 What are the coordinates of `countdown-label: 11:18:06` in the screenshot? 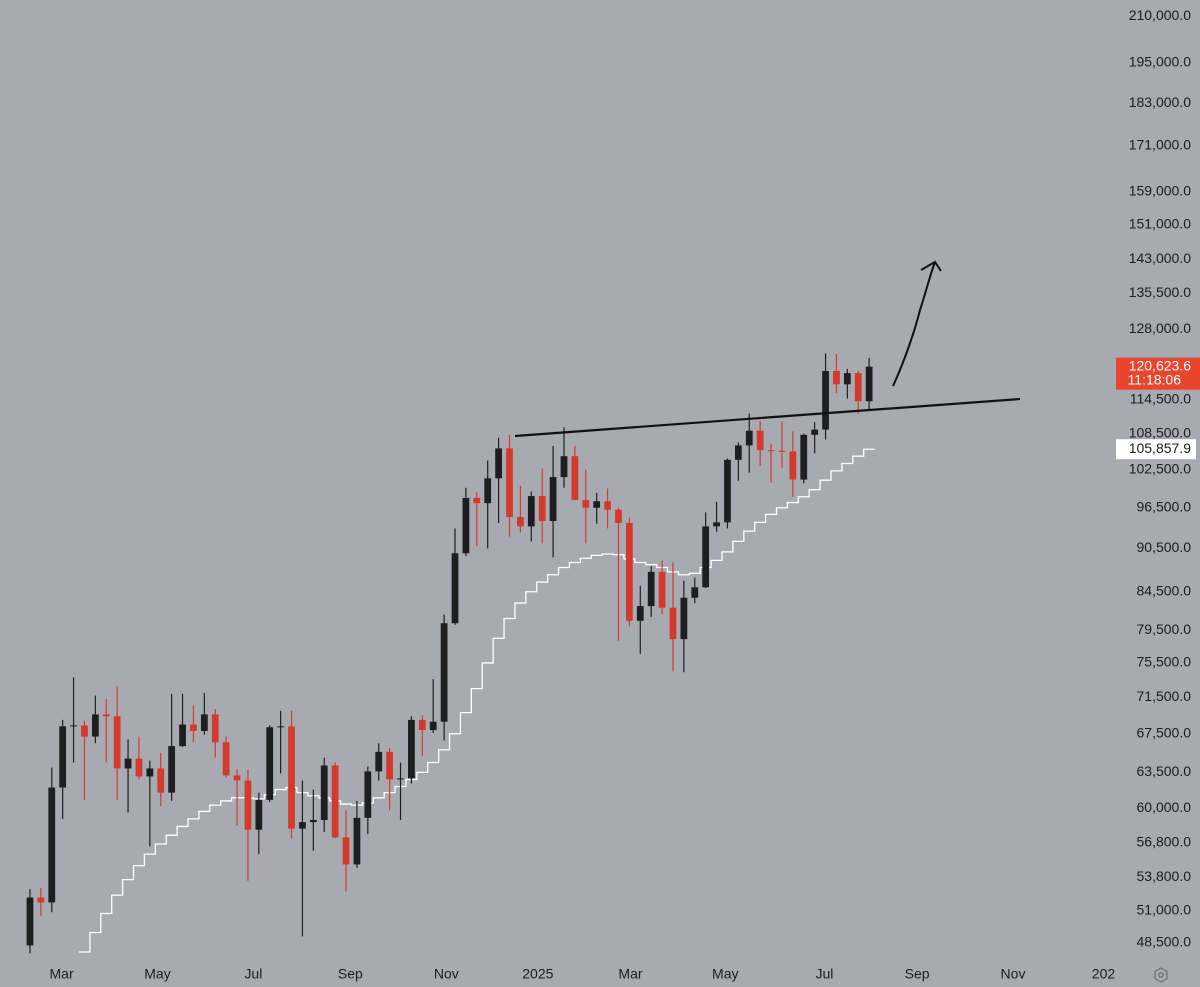 It's located at (1155, 379).